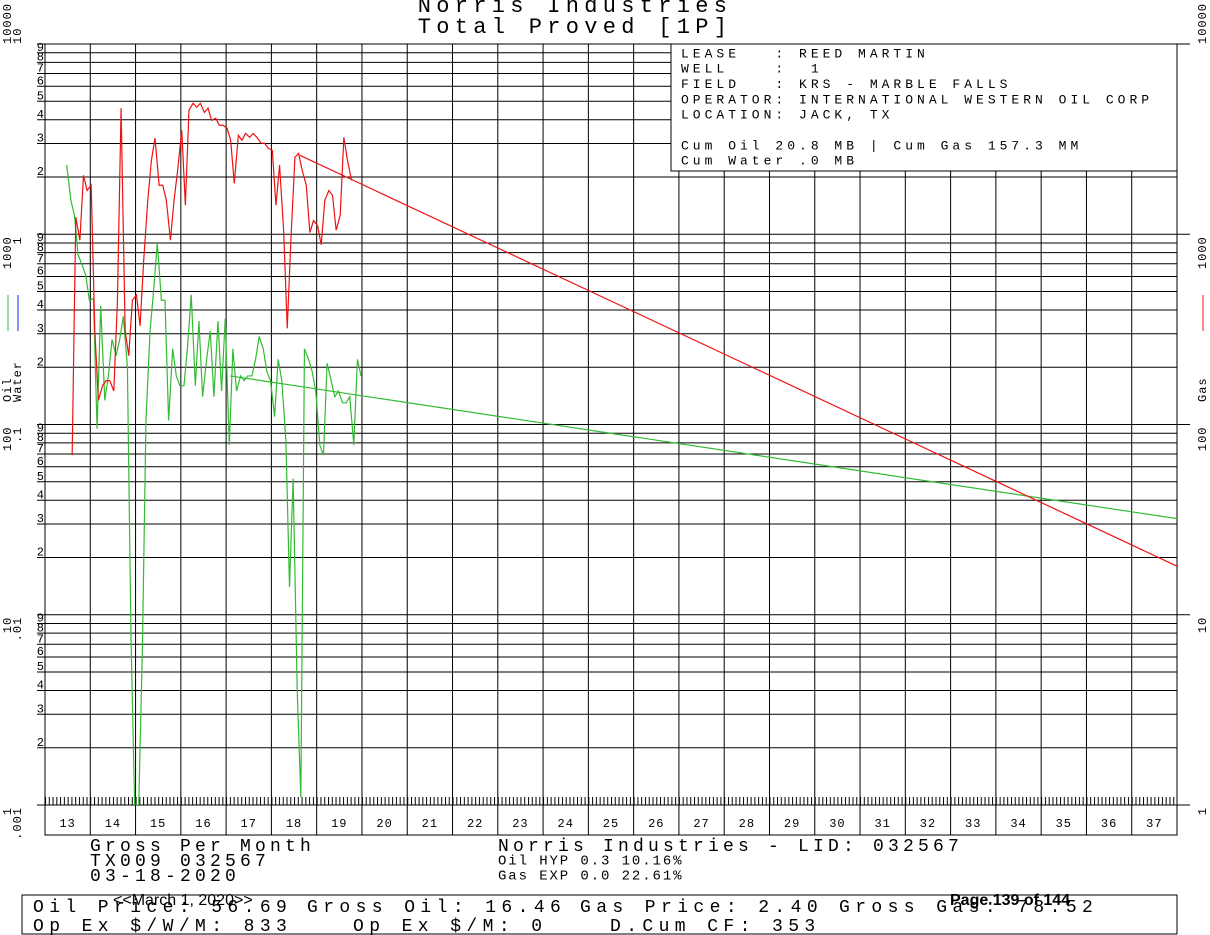 This screenshot has width=1210, height=935. Describe the element at coordinates (1109, 824) in the screenshot. I see `x-tick-label: 36` at that location.